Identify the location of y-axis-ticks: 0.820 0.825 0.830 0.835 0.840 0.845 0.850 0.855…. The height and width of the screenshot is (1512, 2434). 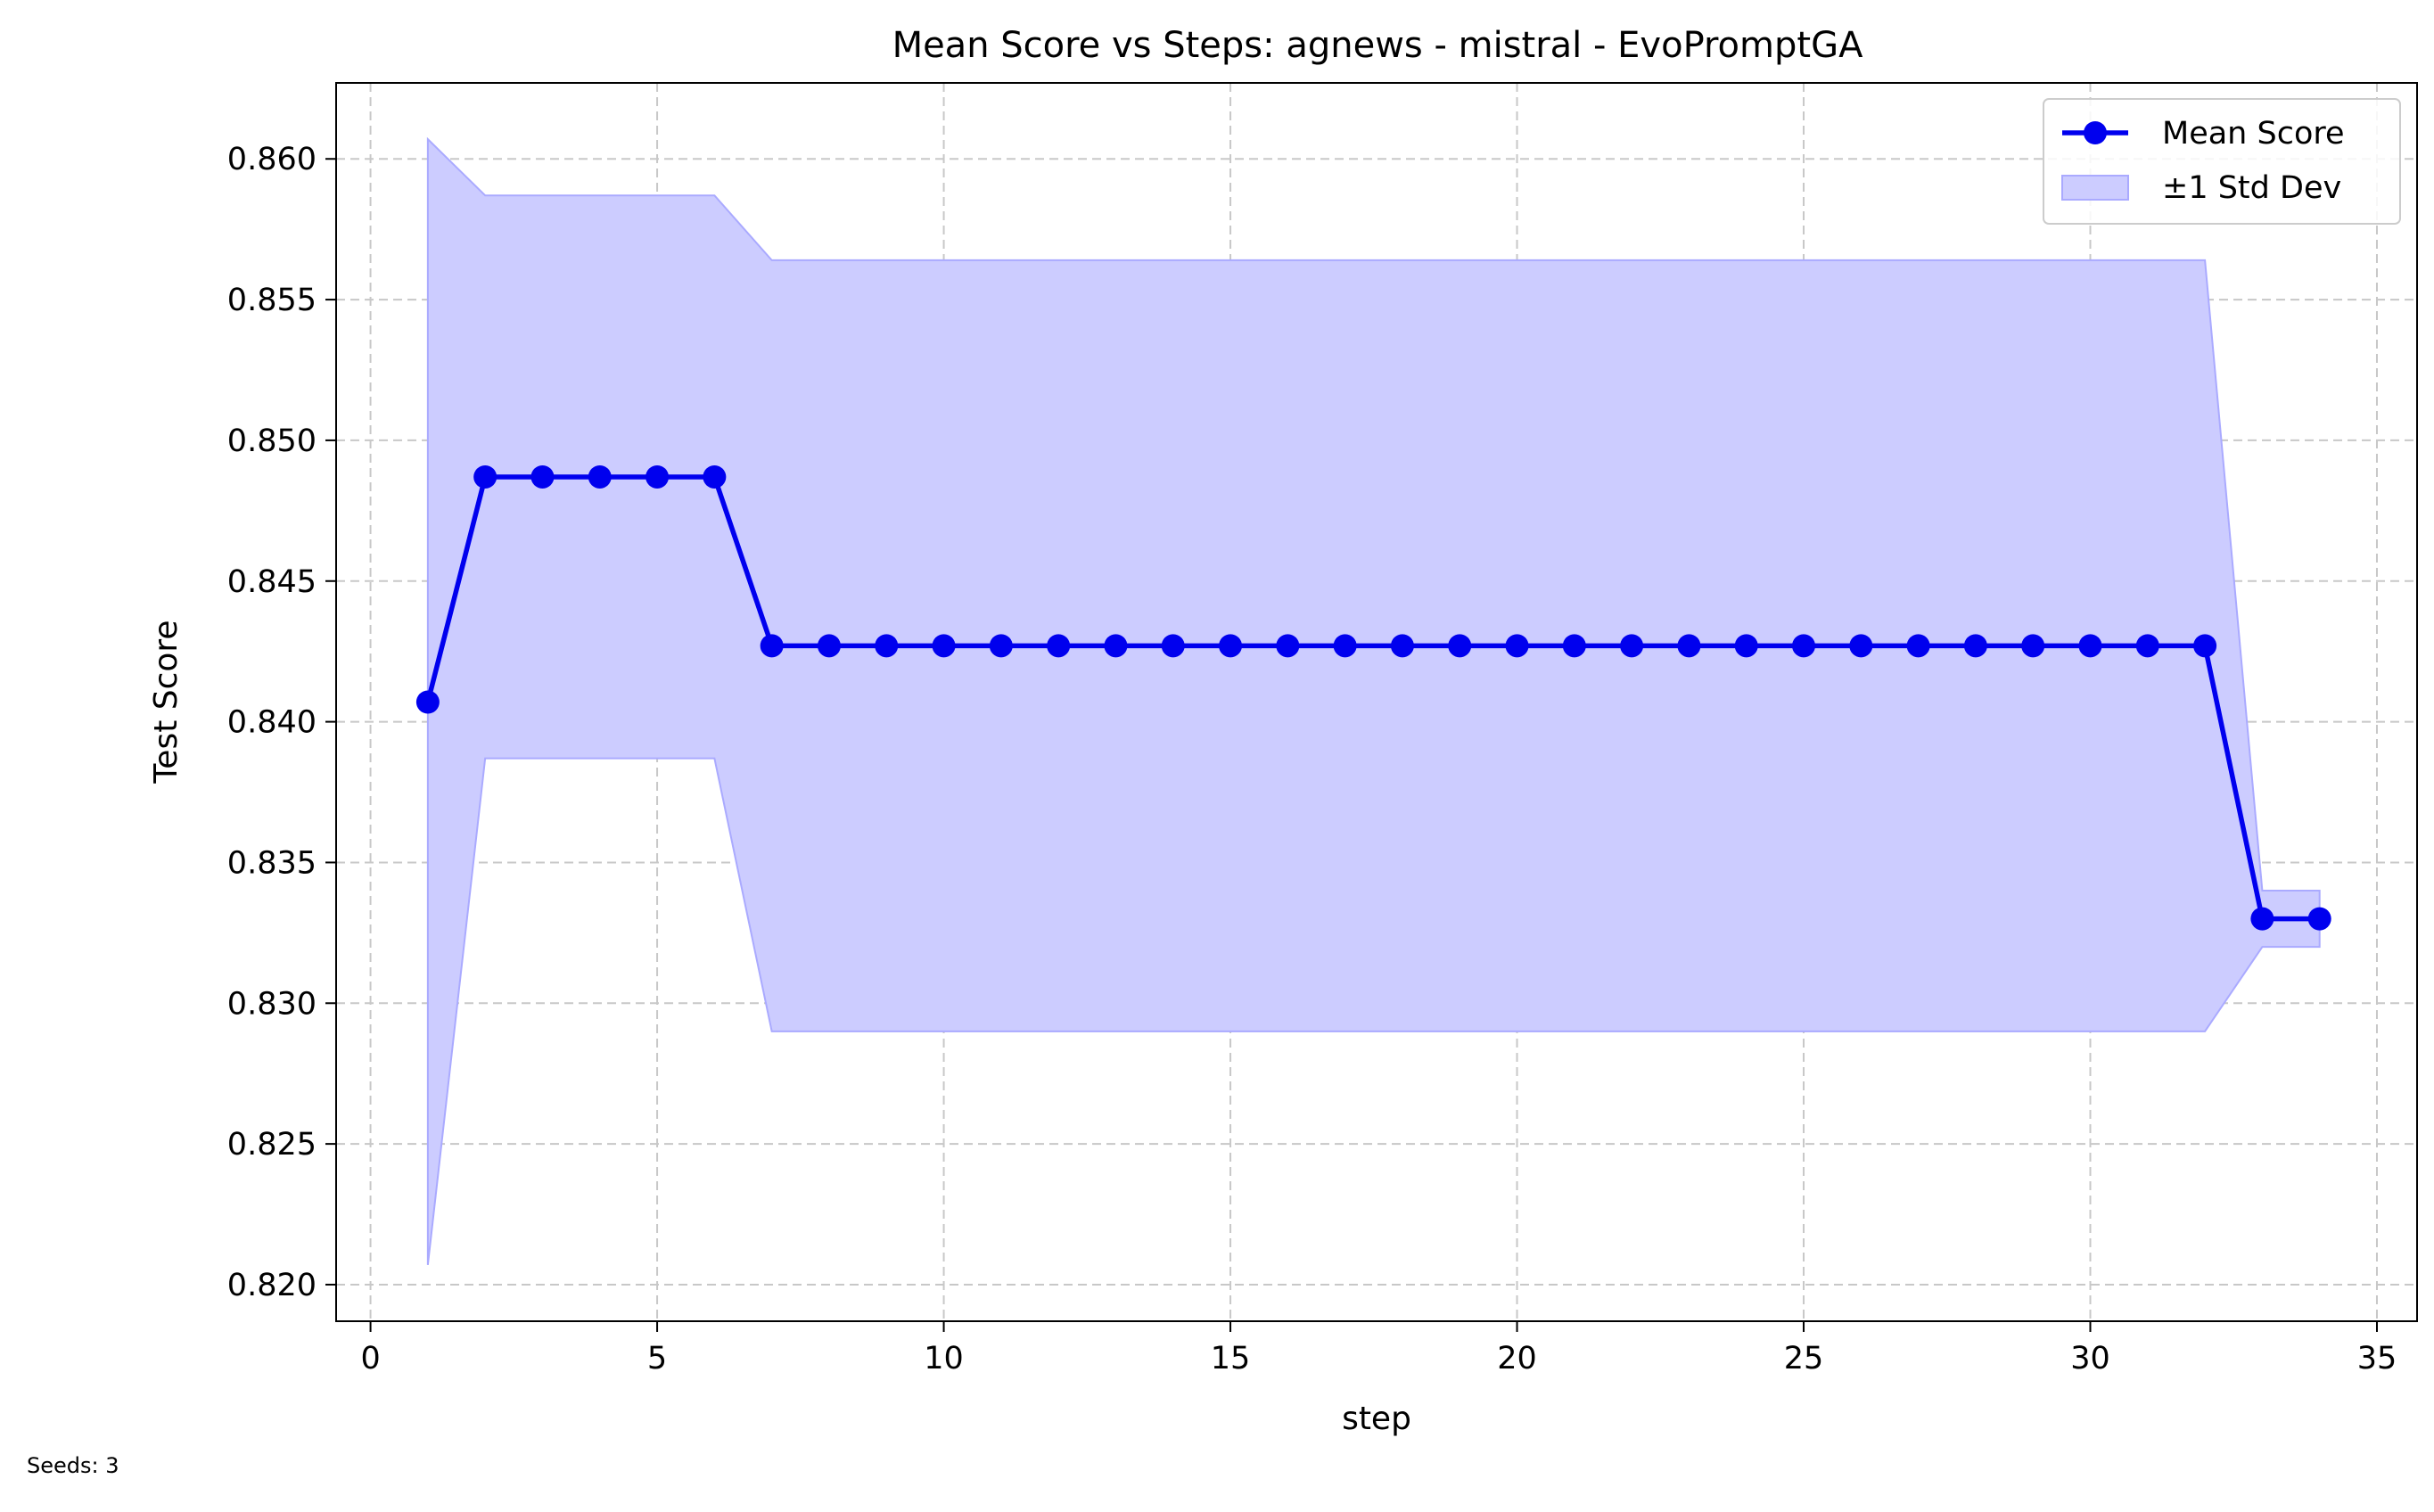
(282, 722).